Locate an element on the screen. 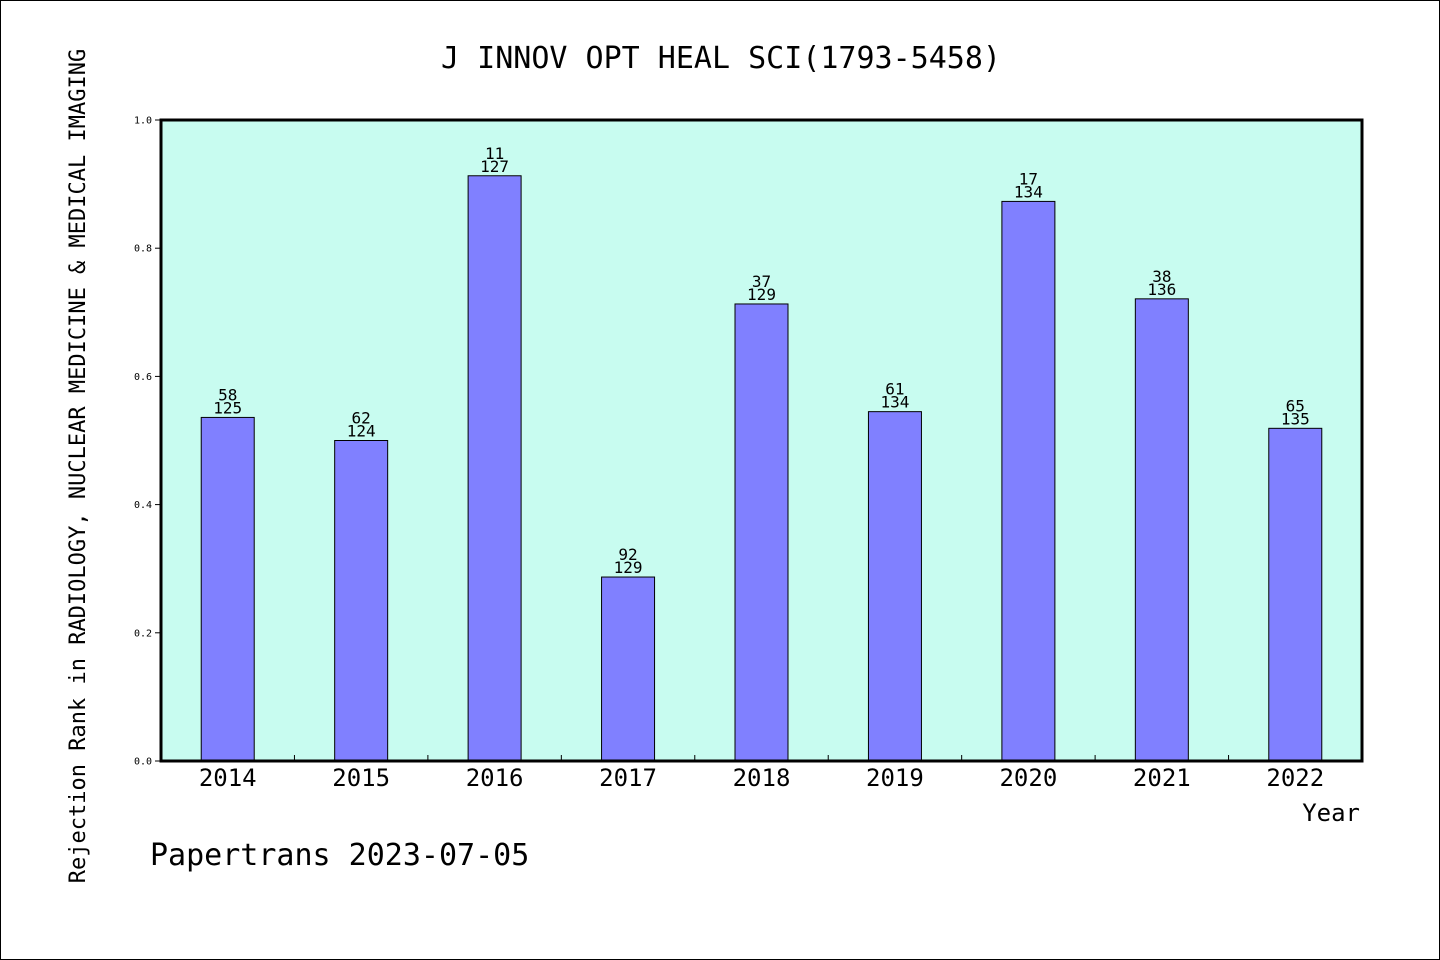 The width and height of the screenshot is (1440, 960). y-tick-label: 0.2 is located at coordinates (143, 633).